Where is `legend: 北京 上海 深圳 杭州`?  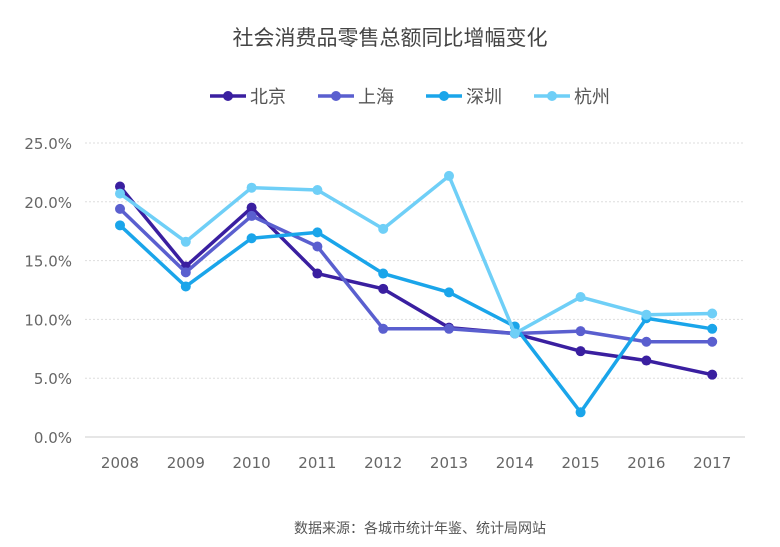
legend: 北京 上海 深圳 杭州 is located at coordinates (410, 97).